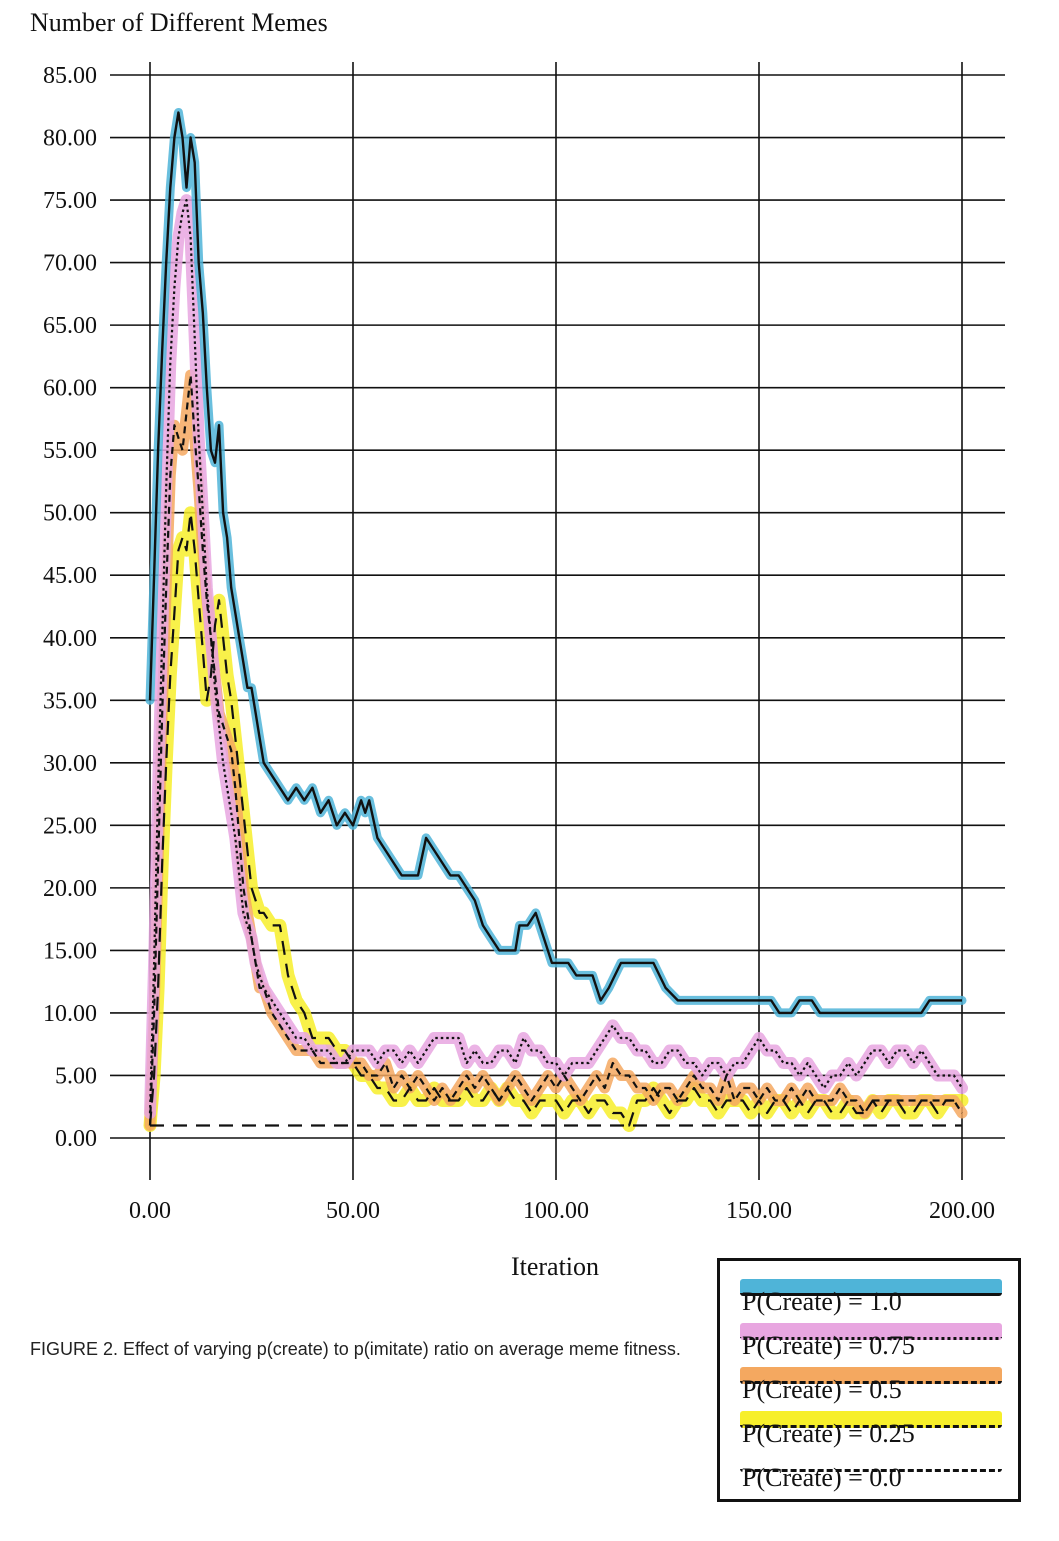 The image size is (1059, 1541). I want to click on legend-item-1: P(Create) = 1.0, so click(869, 1300).